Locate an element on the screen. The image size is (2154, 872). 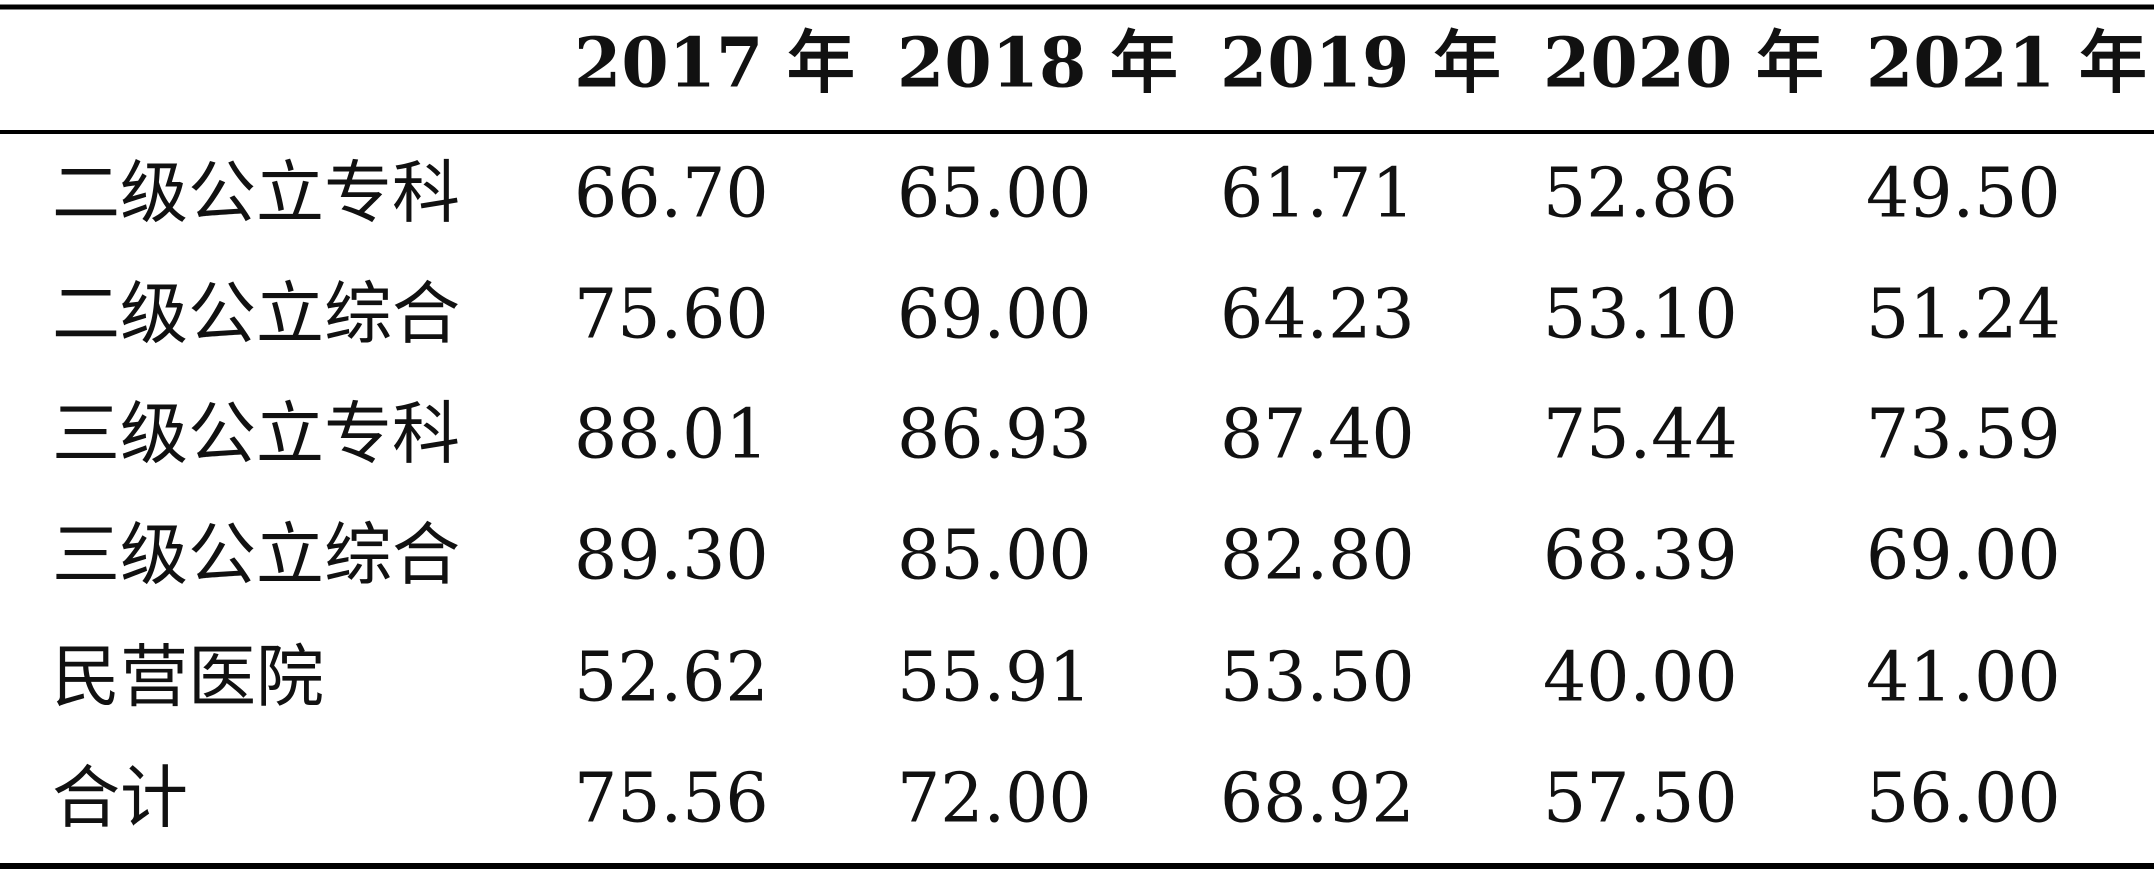
cell-value: 65.00 is located at coordinates (994, 194).